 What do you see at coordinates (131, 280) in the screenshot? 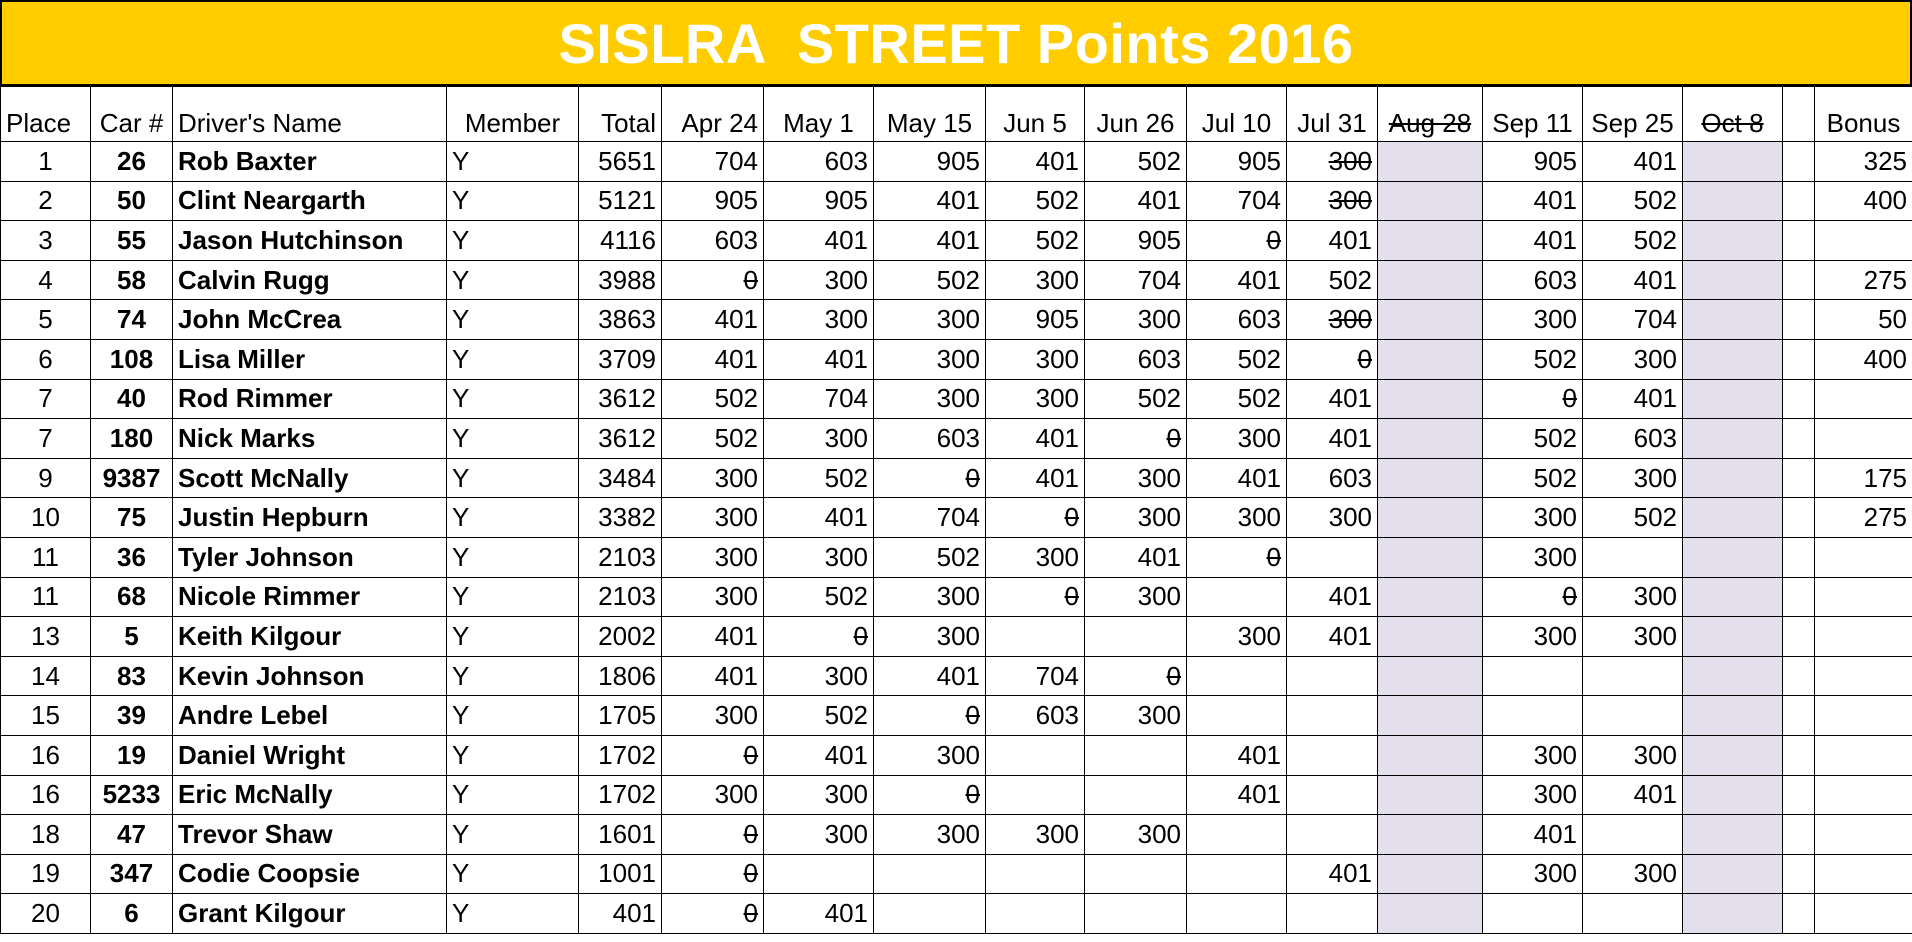
I see `car-number-cell: 58` at bounding box center [131, 280].